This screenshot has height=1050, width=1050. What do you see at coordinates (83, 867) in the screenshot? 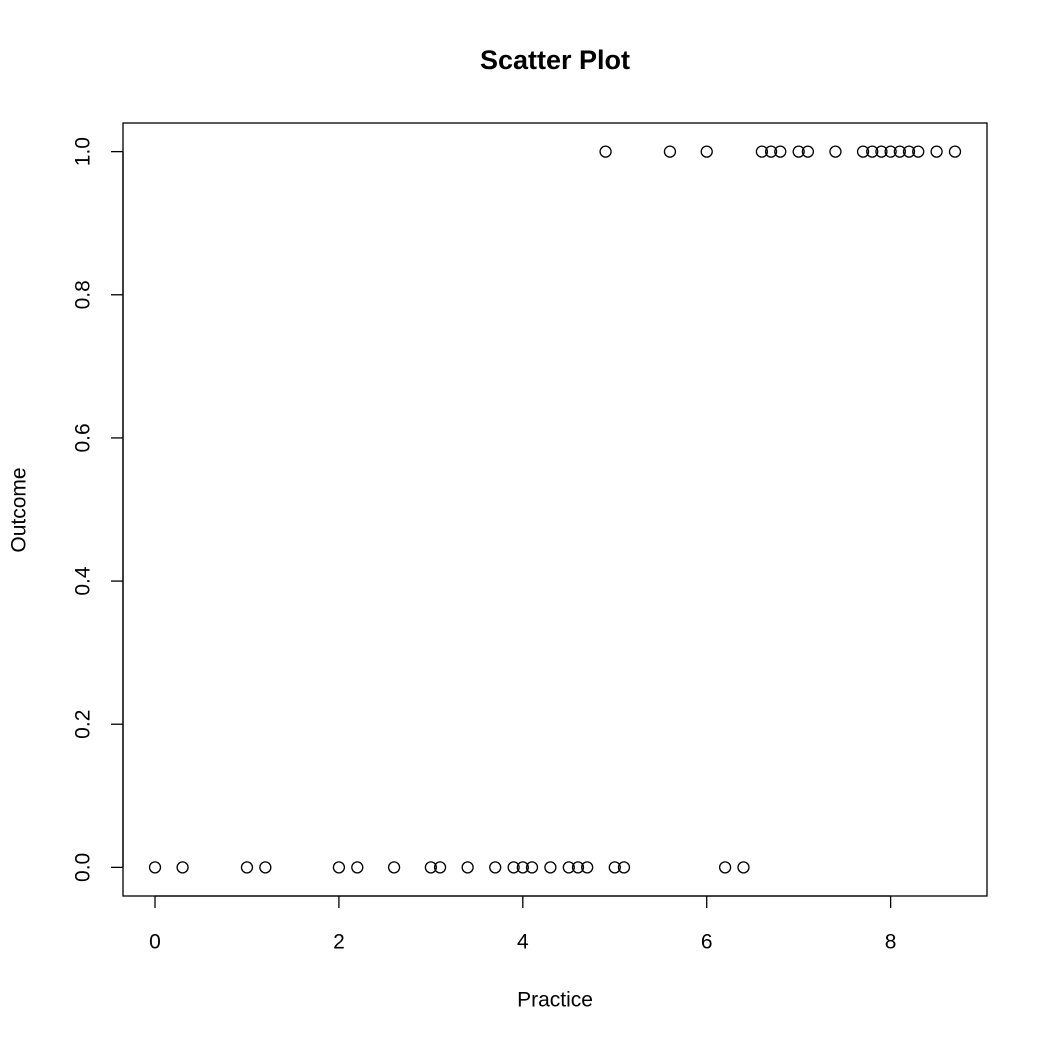
I see `y-tick-label: 0.0` at bounding box center [83, 867].